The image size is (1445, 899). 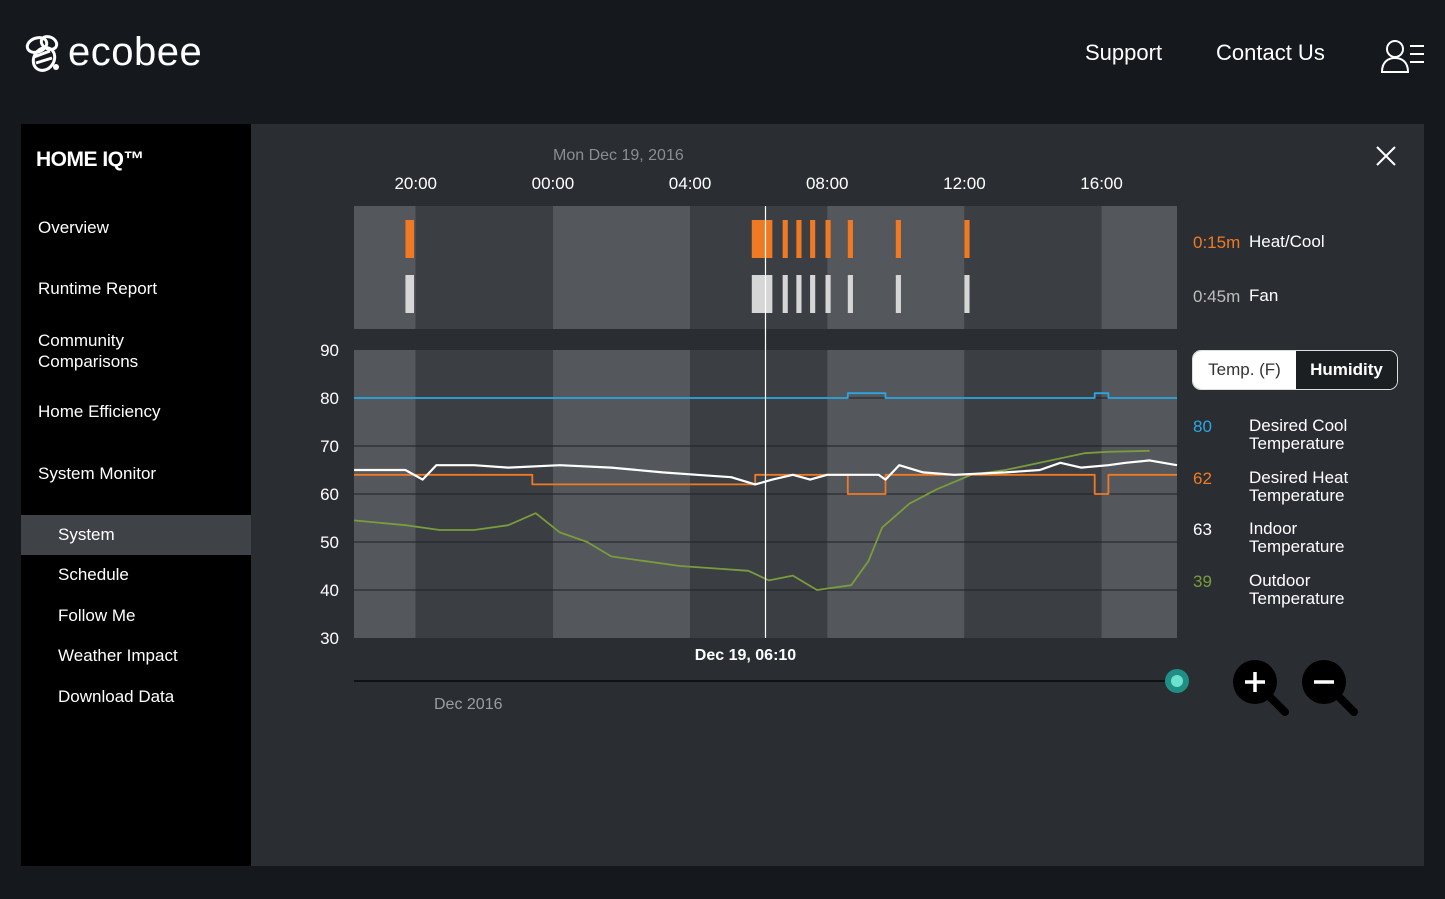 I want to click on temp-humidity-toggle: Temp. (F) Humidity, so click(x=1295, y=370).